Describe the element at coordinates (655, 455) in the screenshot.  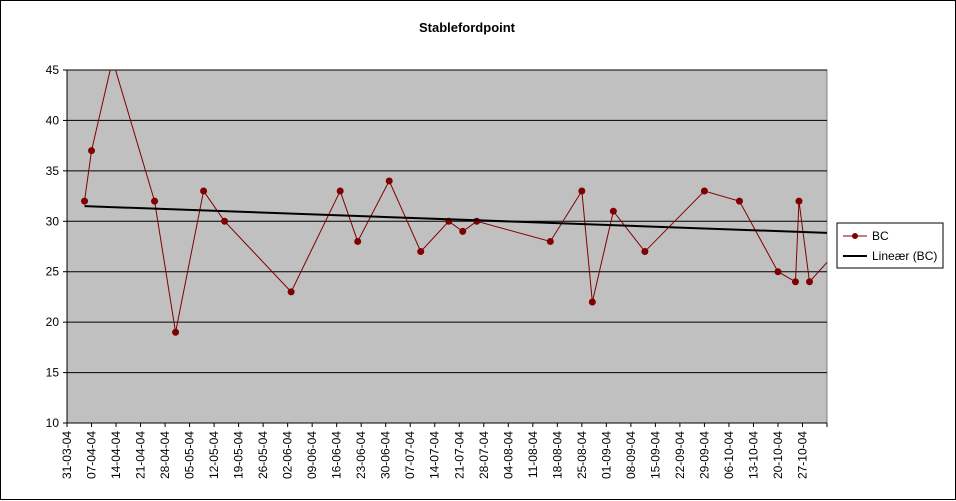
I see `x-tick-label: 15-09-04` at that location.